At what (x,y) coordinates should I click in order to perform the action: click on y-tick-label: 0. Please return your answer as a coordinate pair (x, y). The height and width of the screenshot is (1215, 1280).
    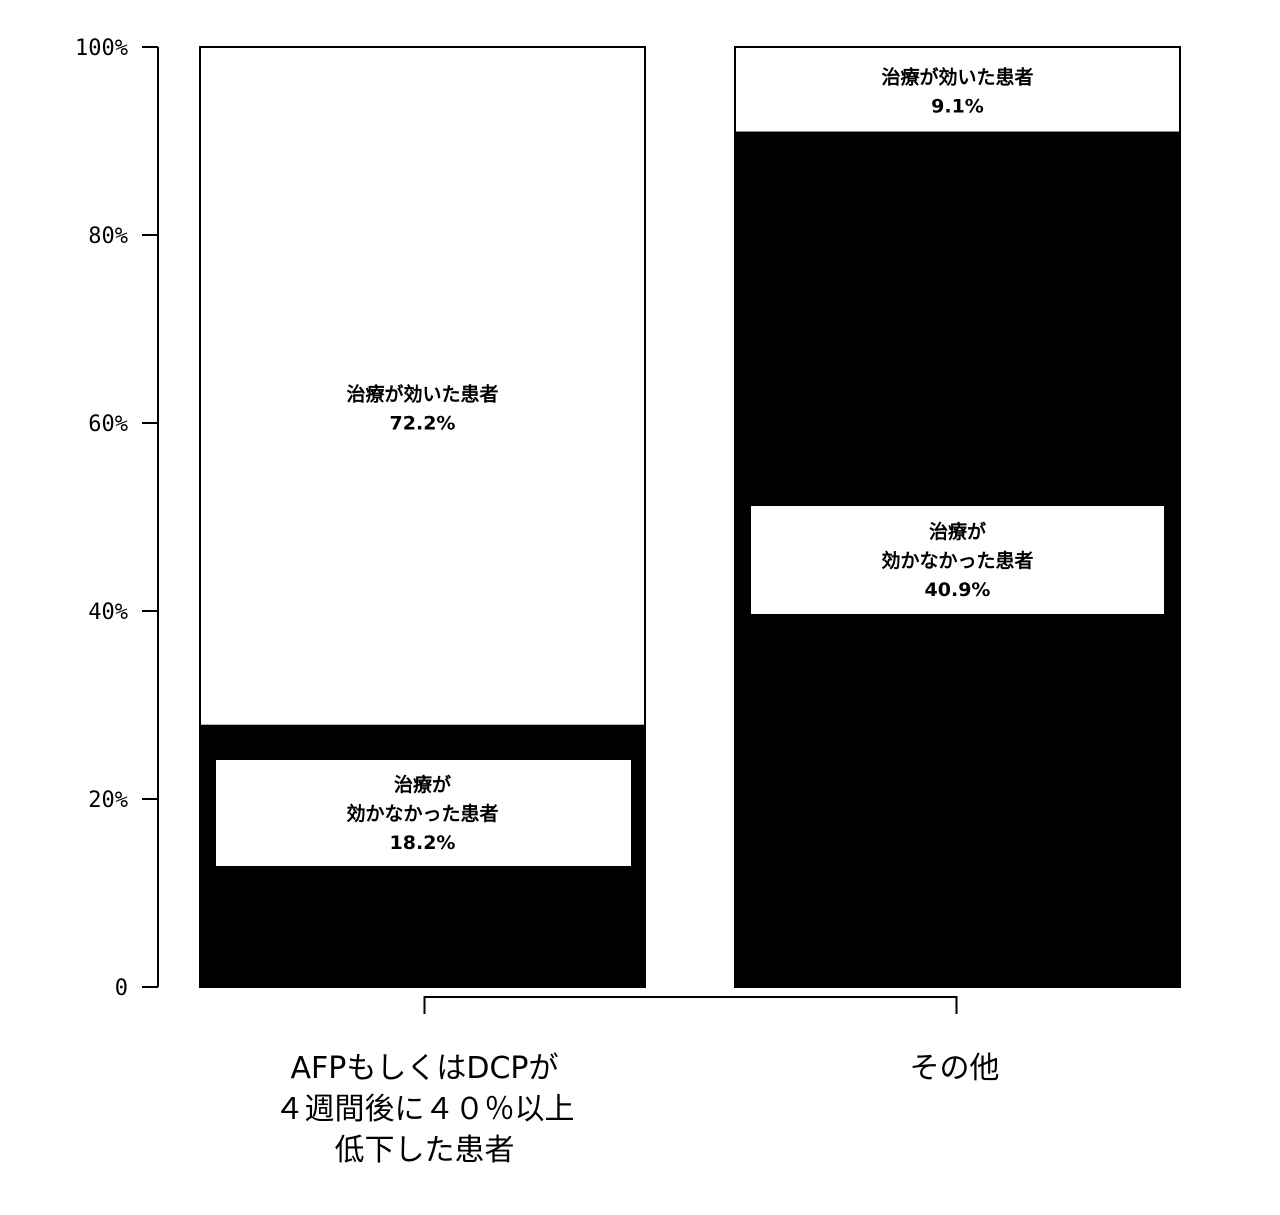
    Looking at the image, I should click on (121, 988).